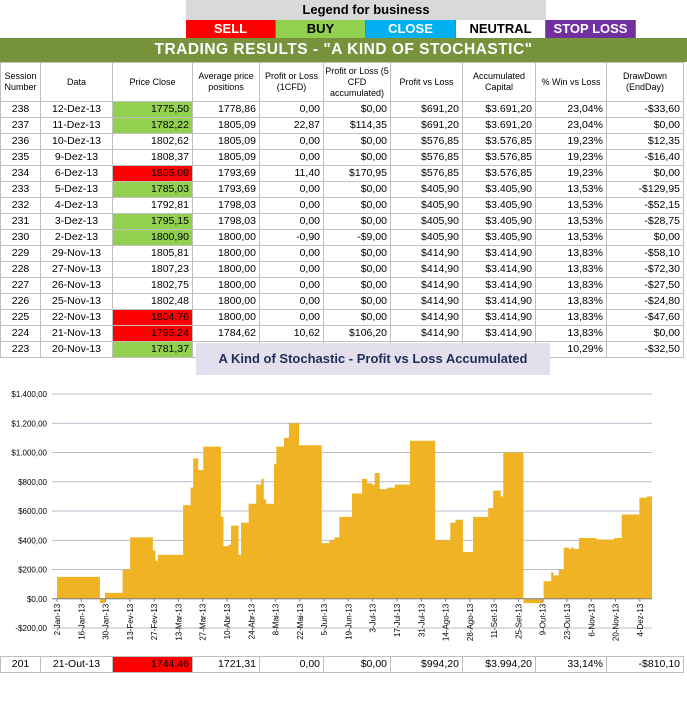 This screenshot has height=724, width=687. What do you see at coordinates (616, 622) in the screenshot?
I see `x-tick-label: 20-Nov-13` at bounding box center [616, 622].